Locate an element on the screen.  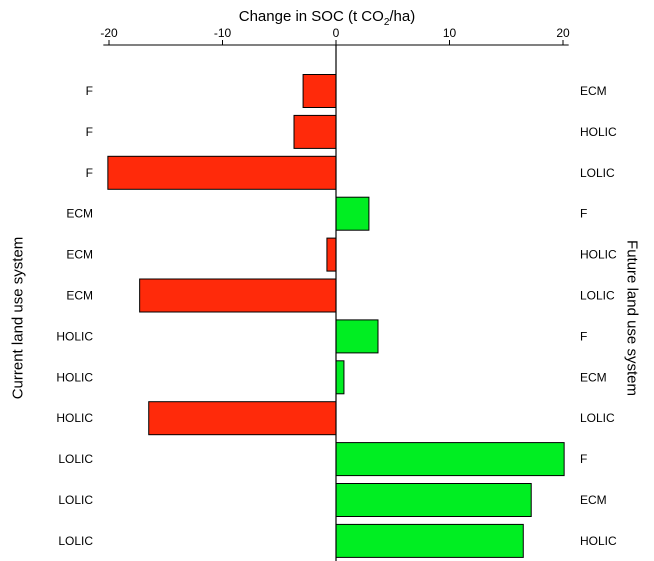
x-tick-label: -20 is located at coordinates (109, 33).